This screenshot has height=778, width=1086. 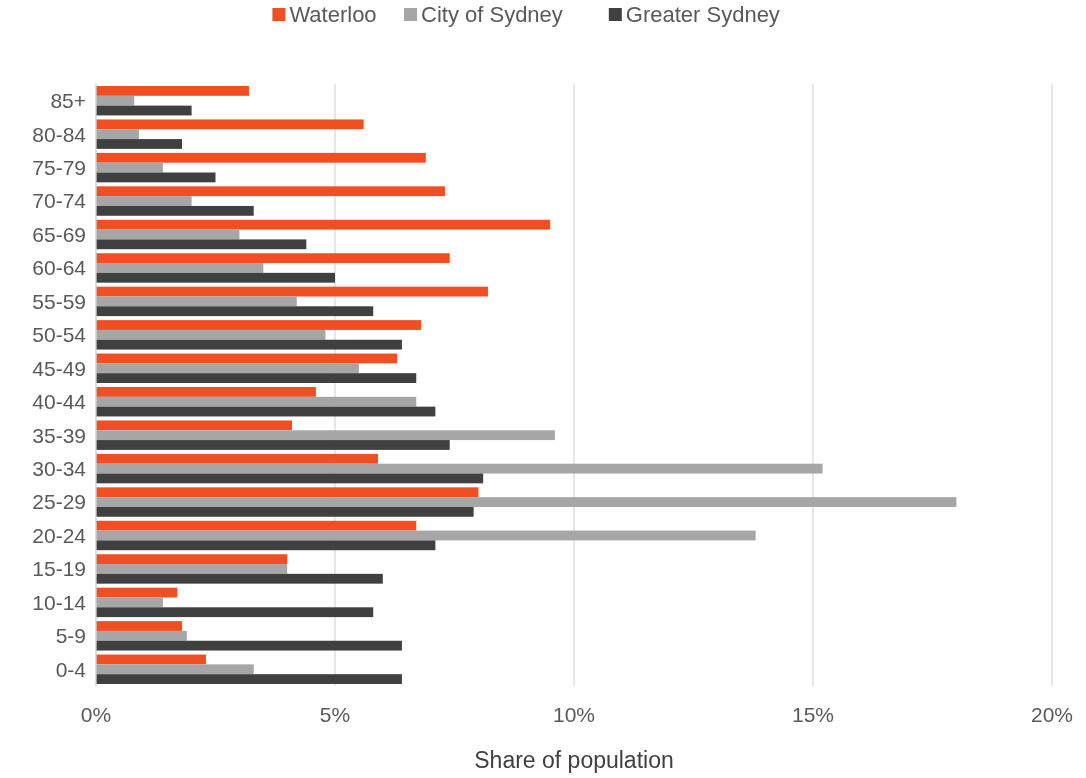 What do you see at coordinates (96, 714) in the screenshot?
I see `x-tick-label: 0%` at bounding box center [96, 714].